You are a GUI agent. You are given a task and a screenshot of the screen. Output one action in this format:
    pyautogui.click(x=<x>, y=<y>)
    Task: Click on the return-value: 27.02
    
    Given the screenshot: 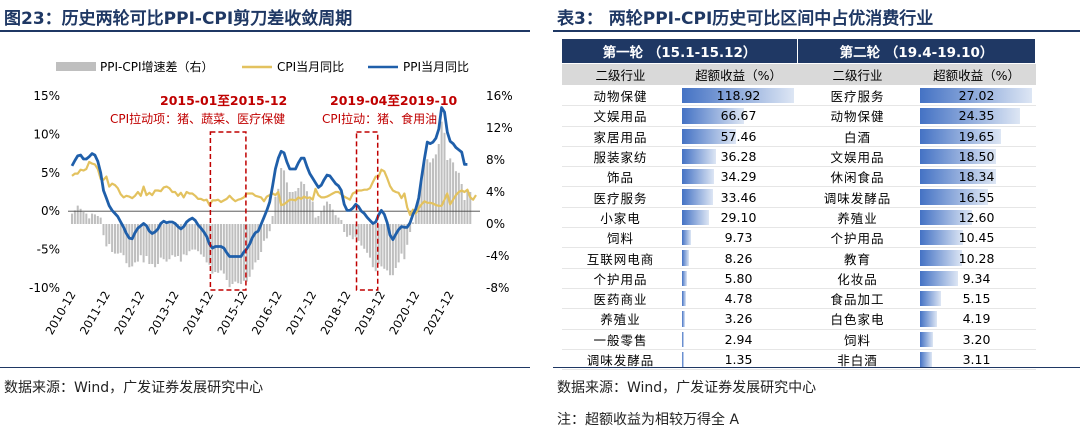 What is the action you would take?
    pyautogui.click(x=976, y=96)
    